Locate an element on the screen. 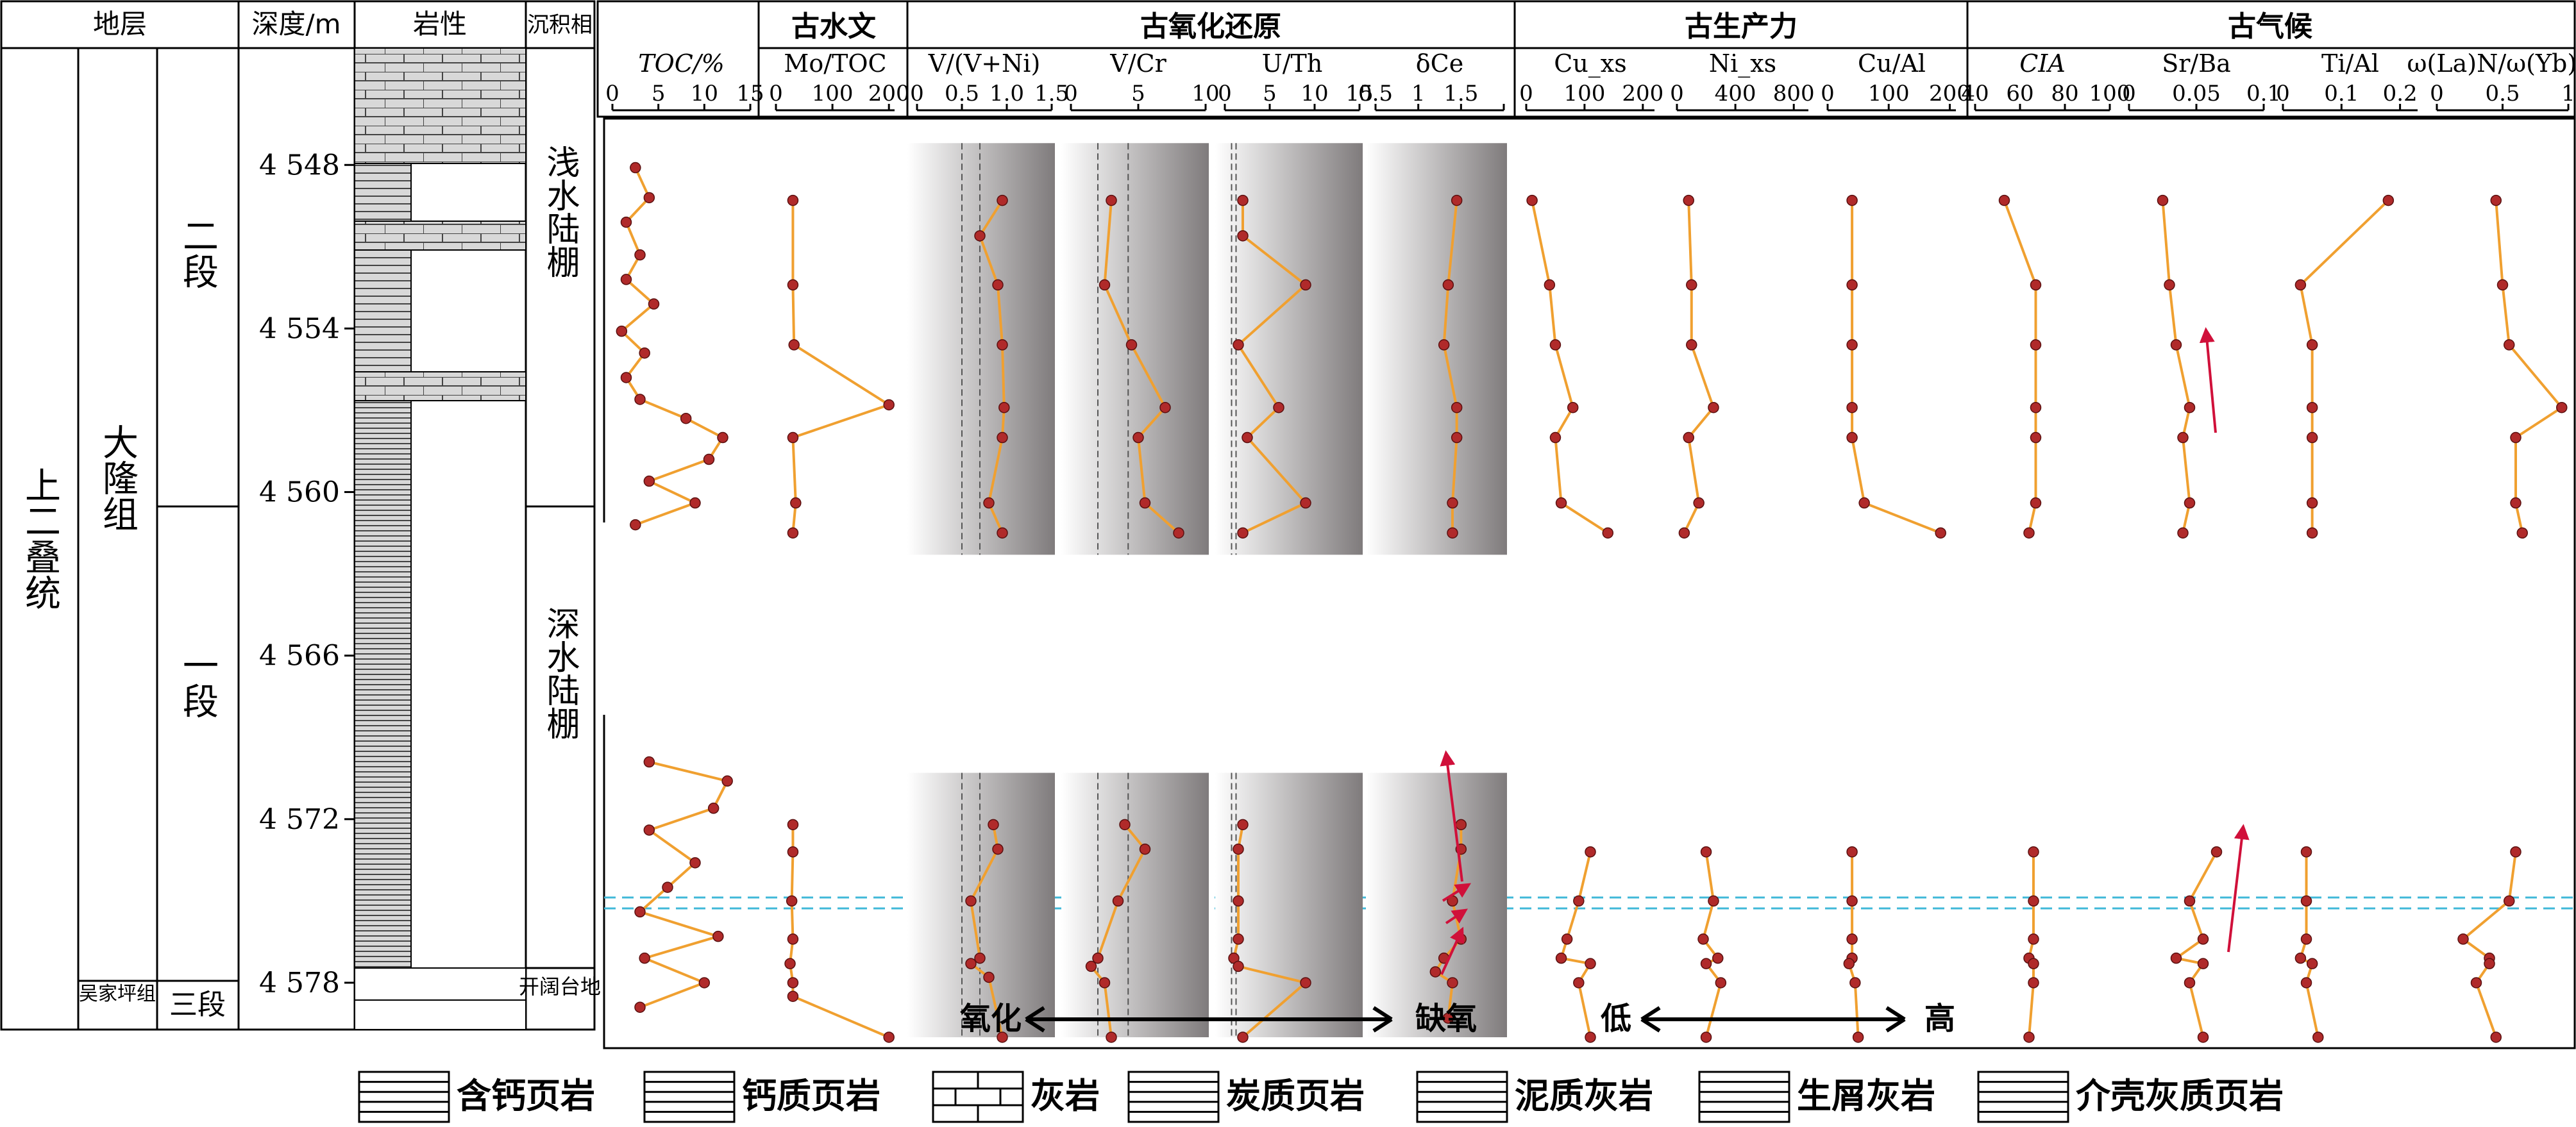  legend-label: 含钙页岩 is located at coordinates (526, 1096).